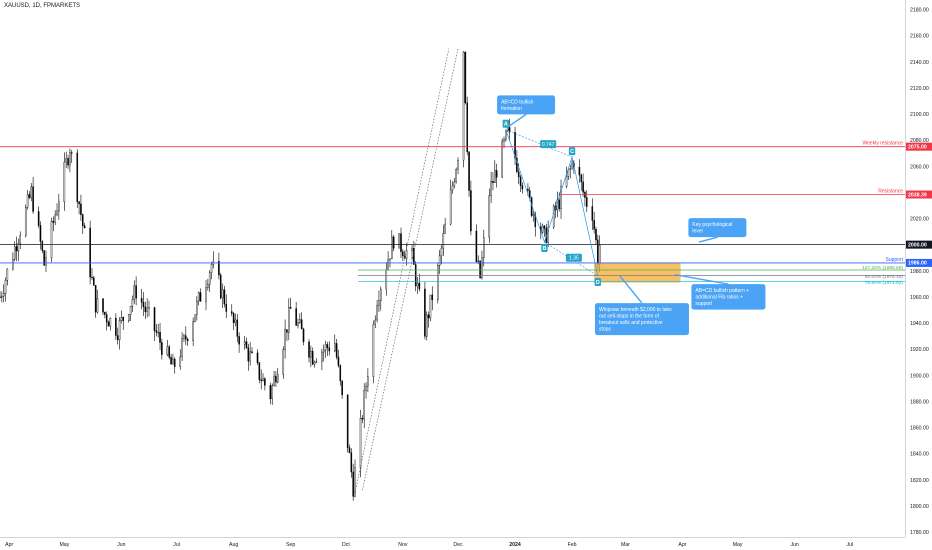 This screenshot has width=932, height=550. What do you see at coordinates (708, 239) in the screenshot?
I see `callout-pointer` at bounding box center [708, 239].